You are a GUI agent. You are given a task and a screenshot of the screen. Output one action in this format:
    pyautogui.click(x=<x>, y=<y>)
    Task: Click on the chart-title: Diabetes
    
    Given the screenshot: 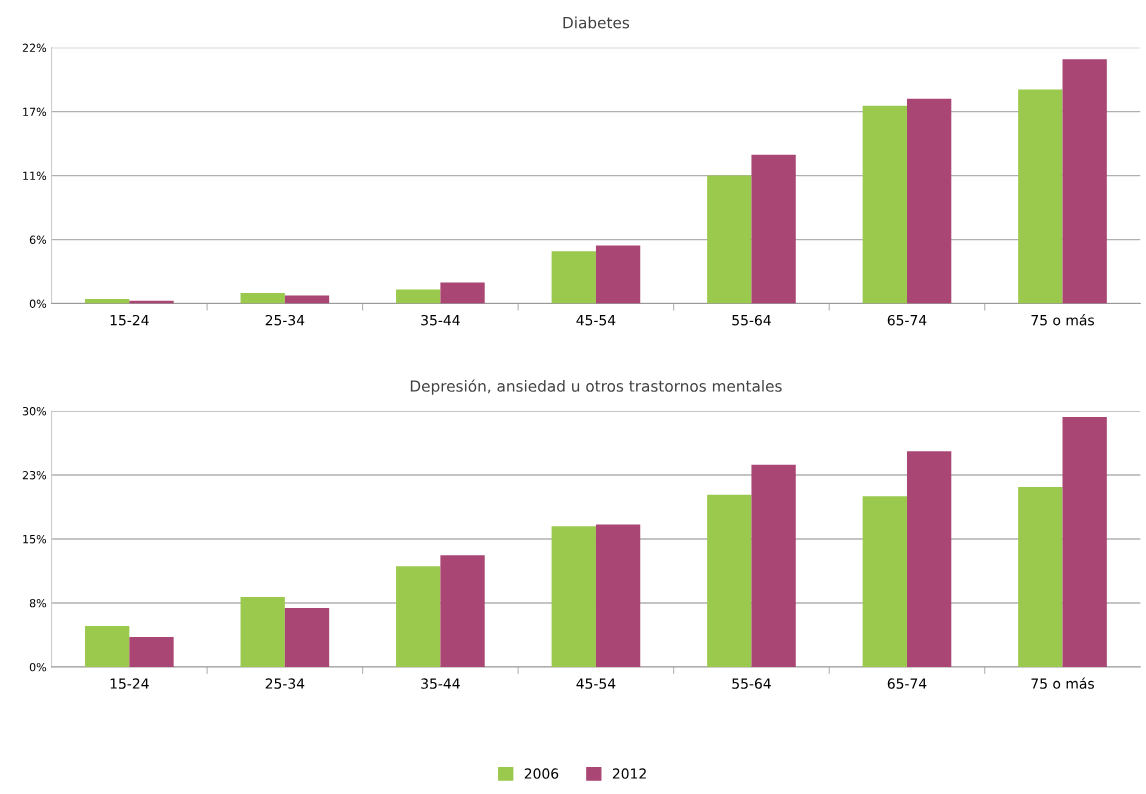 What is the action you would take?
    pyautogui.click(x=596, y=22)
    